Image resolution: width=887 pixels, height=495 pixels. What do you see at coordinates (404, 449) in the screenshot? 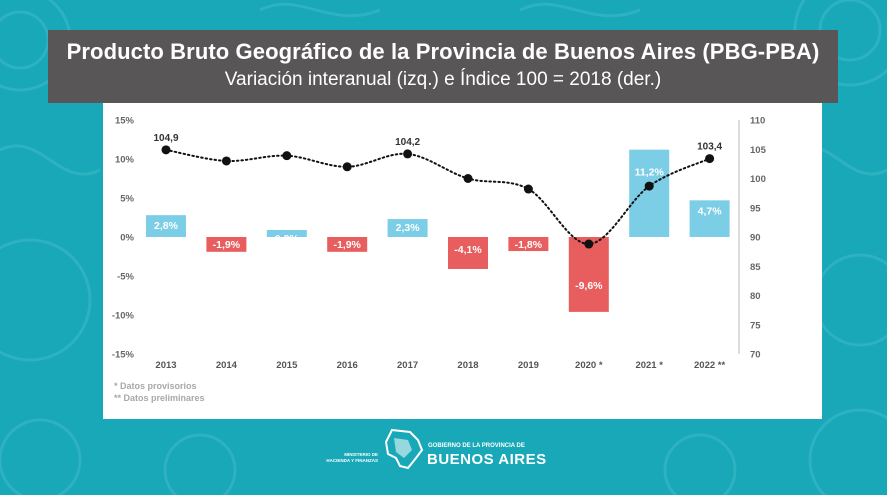
I see `province-map-icon` at bounding box center [404, 449].